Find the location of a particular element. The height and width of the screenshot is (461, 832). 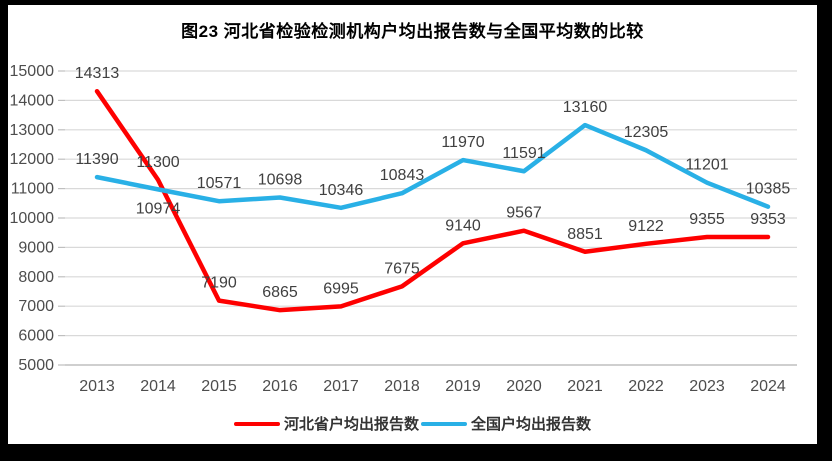

data-label: 14313 is located at coordinates (97, 73).